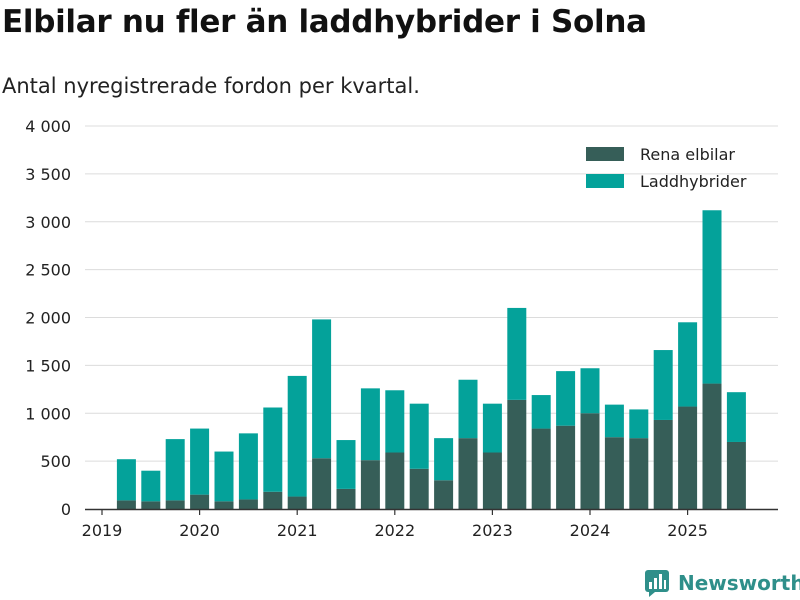  What do you see at coordinates (687, 154) in the screenshot?
I see `legend-label: Rena elbilar` at bounding box center [687, 154].